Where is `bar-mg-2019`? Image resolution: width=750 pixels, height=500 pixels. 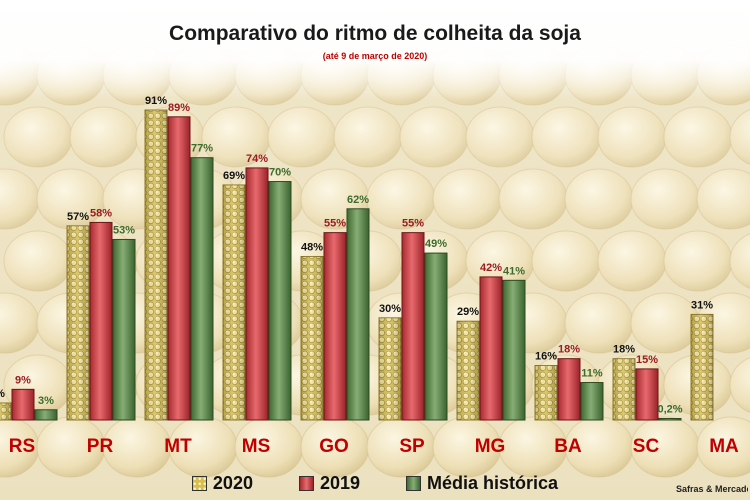 bar-mg-2019 is located at coordinates (491, 348).